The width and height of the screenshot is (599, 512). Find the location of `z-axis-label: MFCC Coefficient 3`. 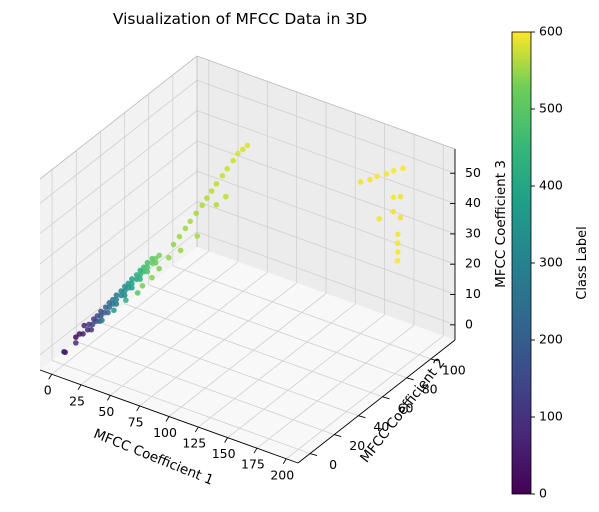

z-axis-label: MFCC Coefficient 3 is located at coordinates (501, 224).